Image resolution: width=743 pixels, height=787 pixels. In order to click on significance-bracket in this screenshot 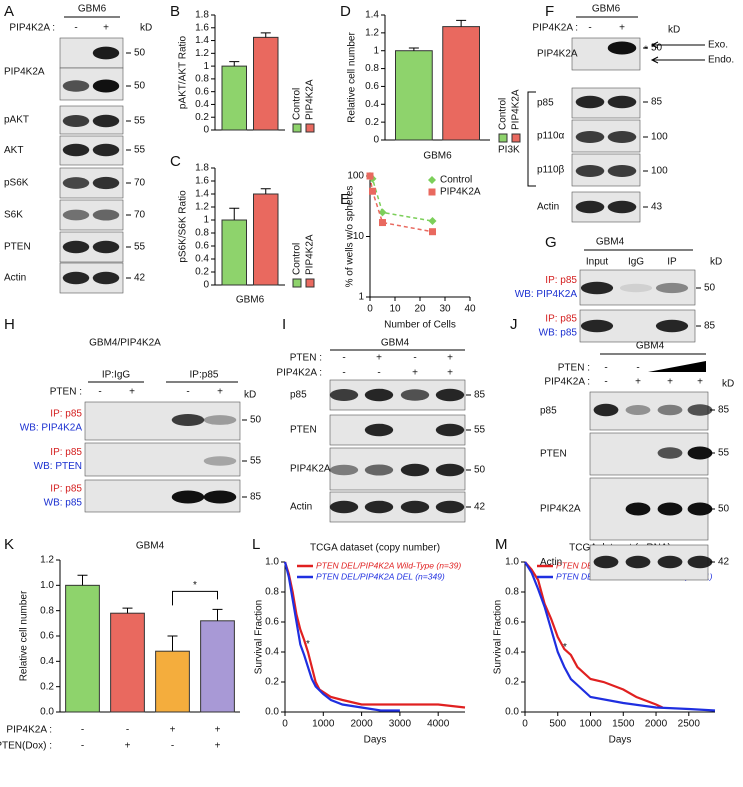, I will do `click(195, 598)`.